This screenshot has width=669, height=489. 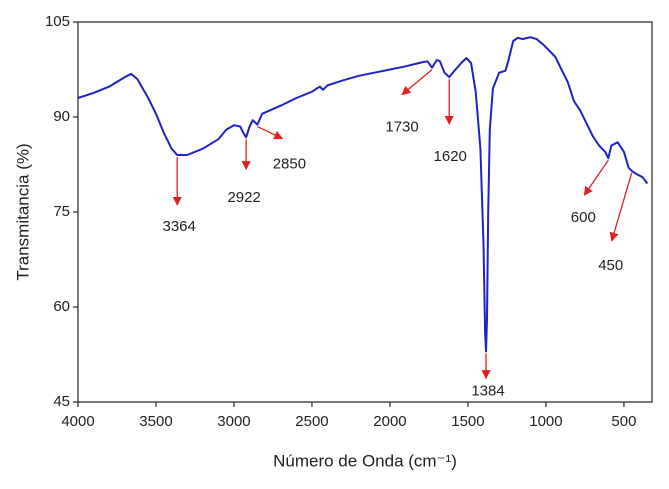 I want to click on annotation-label: 1384, so click(x=487, y=390).